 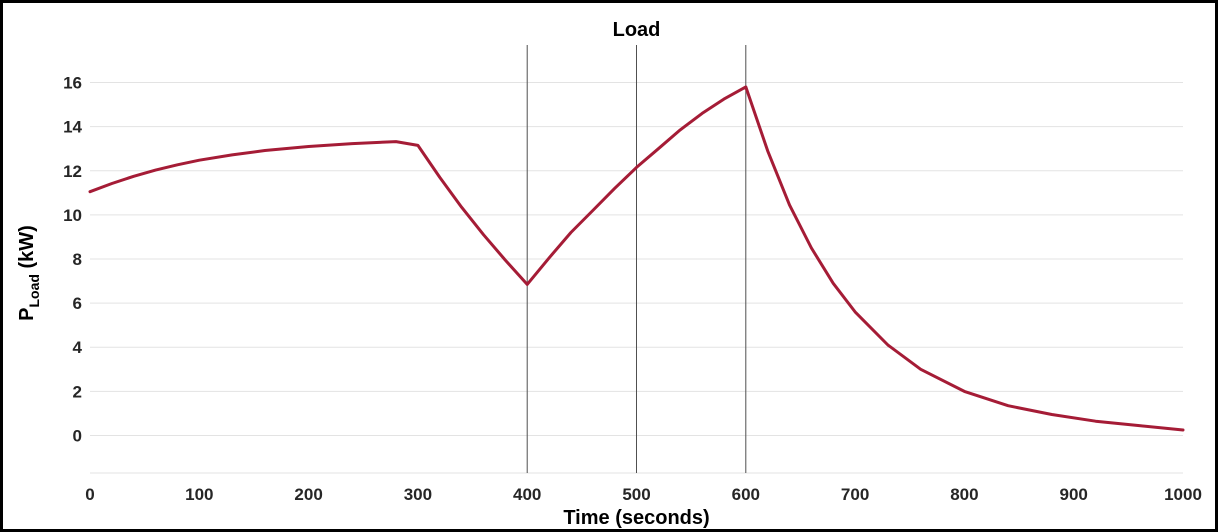 I want to click on x-tick-label-400: 400, so click(x=527, y=494).